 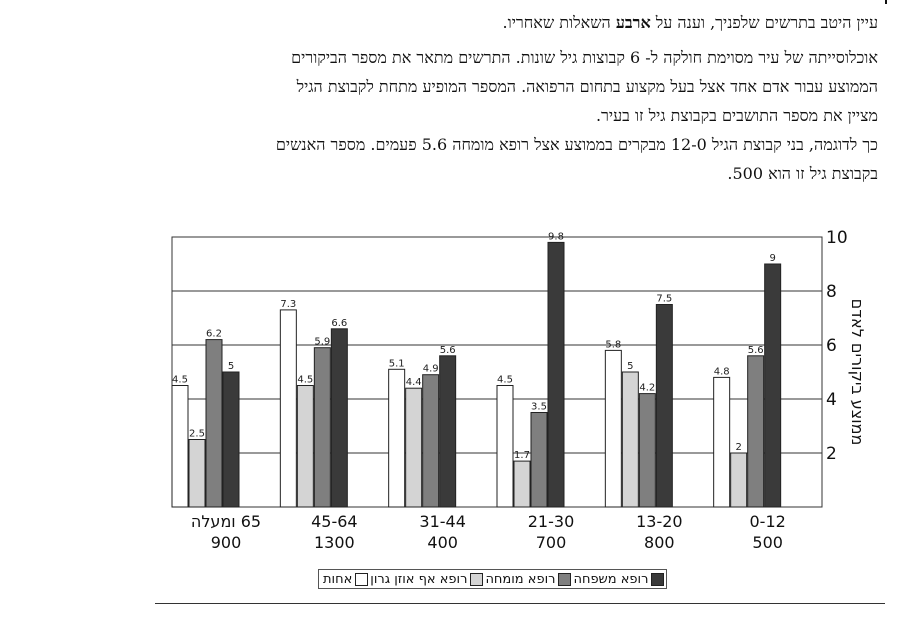 I want to click on instruction-text-part1: עיין היטב בתרשים שלפניך, וענה על, so click(x=764, y=22).